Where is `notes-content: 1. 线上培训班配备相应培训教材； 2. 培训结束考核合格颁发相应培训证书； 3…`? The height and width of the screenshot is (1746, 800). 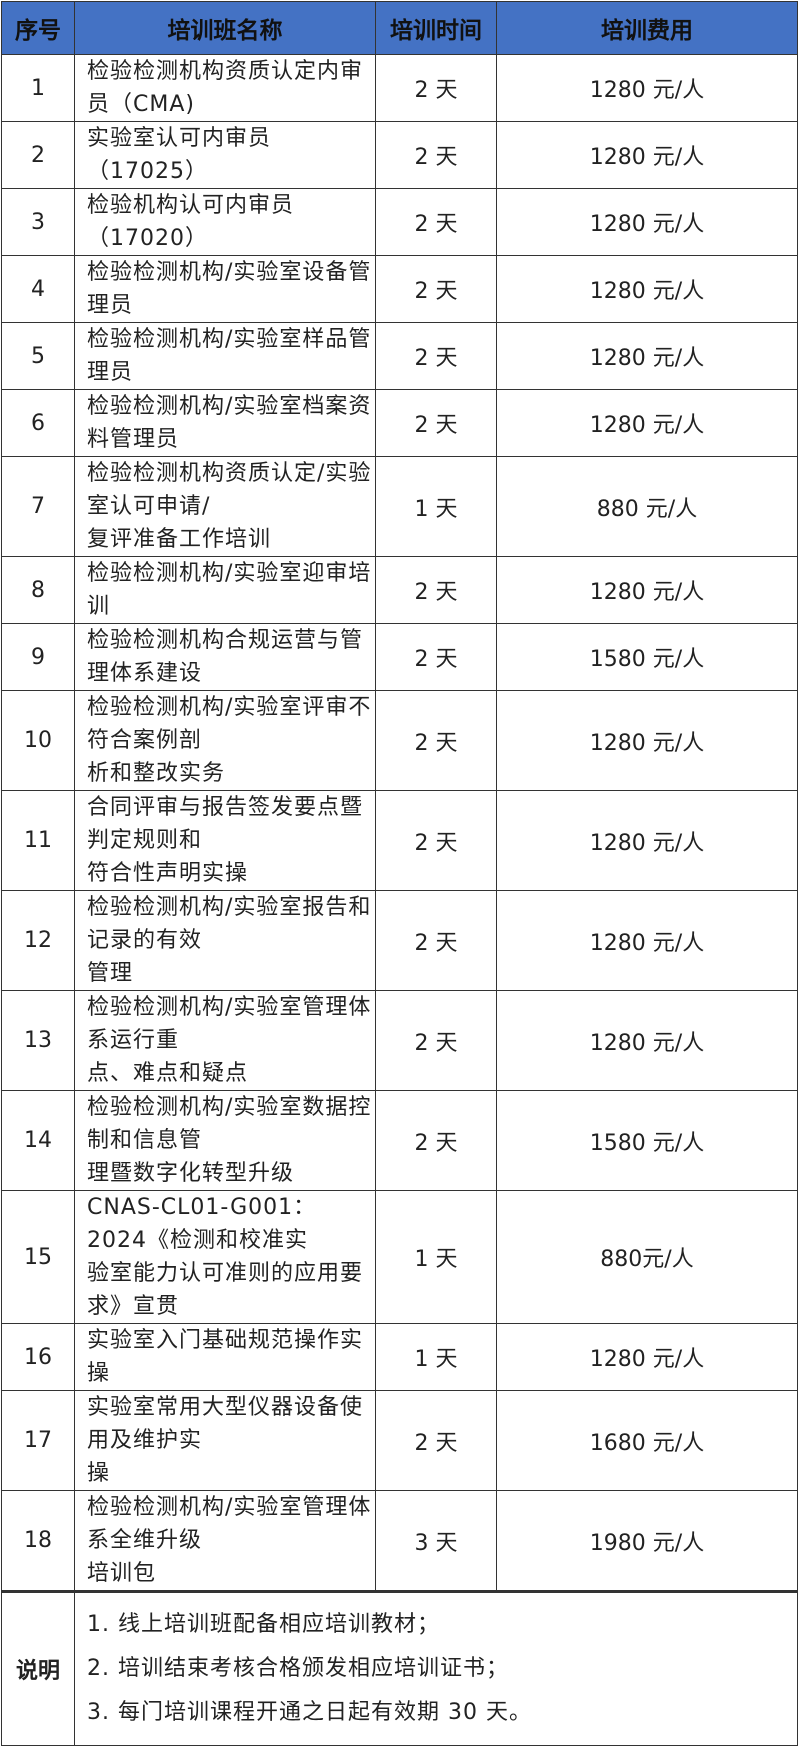 notes-content: 1. 线上培训班配备相应培训教材； 2. 培训结束考核合格颁发相应培训证书； 3… is located at coordinates (436, 1668).